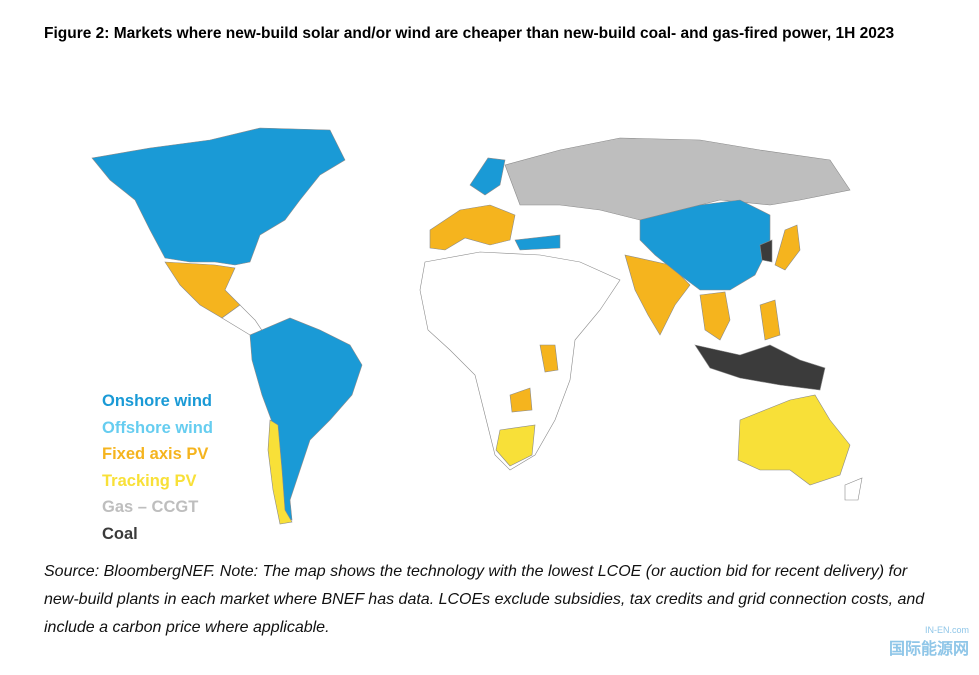  What do you see at coordinates (157, 401) in the screenshot?
I see `legend-entry: Onshore wind` at bounding box center [157, 401].